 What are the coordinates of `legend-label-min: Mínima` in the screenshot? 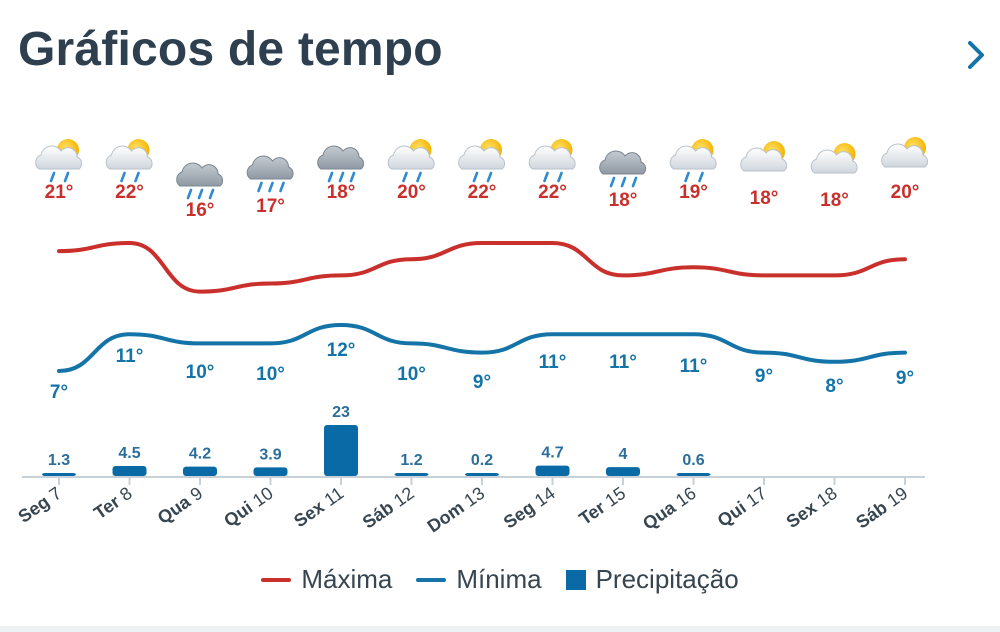 It's located at (499, 579).